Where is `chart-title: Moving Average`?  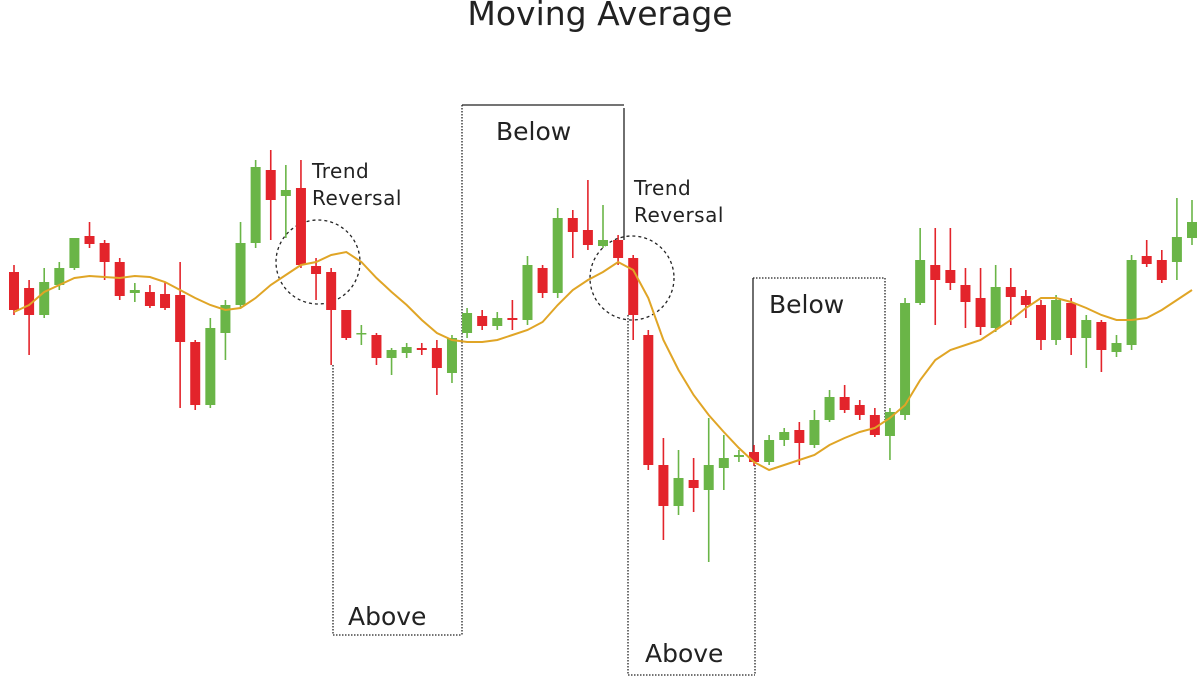
chart-title: Moving Average is located at coordinates (600, 16).